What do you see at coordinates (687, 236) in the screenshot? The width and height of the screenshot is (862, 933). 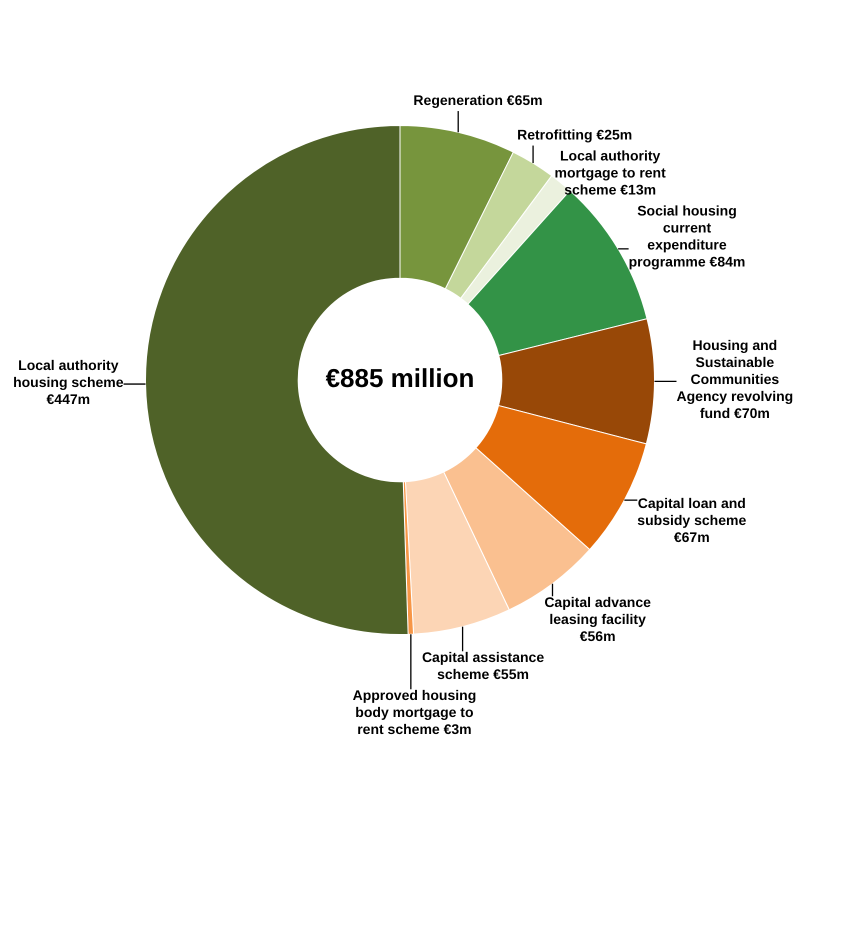 I see `slice-label: Social housing current expenditure programme €84m` at bounding box center [687, 236].